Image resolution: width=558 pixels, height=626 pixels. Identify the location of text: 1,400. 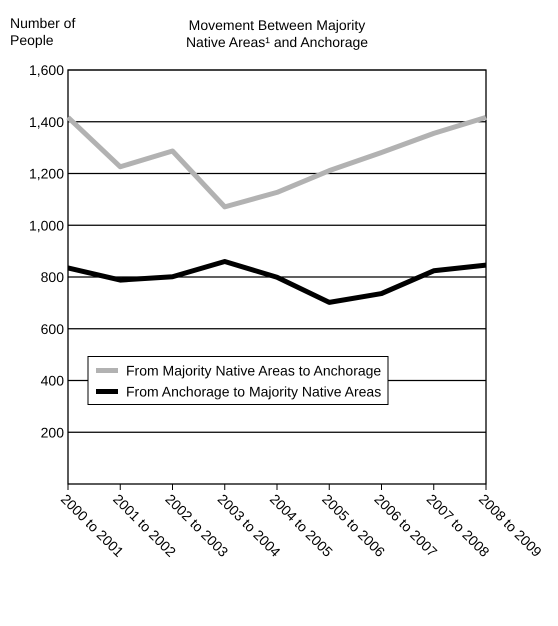
(46, 122).